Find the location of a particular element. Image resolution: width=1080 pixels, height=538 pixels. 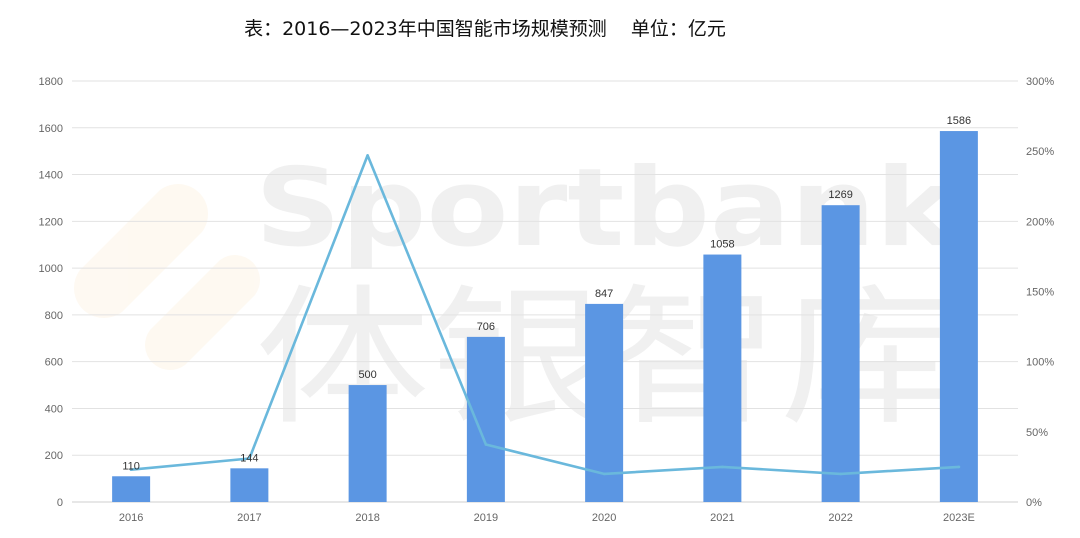

y2-tick-label: 100% is located at coordinates (1040, 363).